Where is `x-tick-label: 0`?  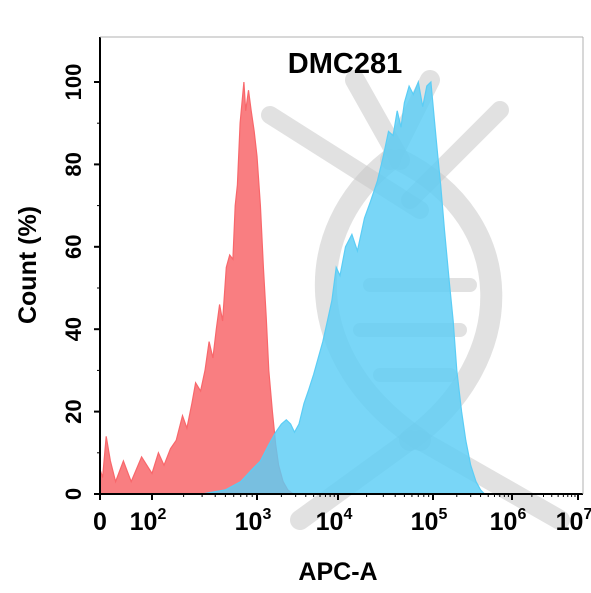 x-tick-label: 0 is located at coordinates (100, 522).